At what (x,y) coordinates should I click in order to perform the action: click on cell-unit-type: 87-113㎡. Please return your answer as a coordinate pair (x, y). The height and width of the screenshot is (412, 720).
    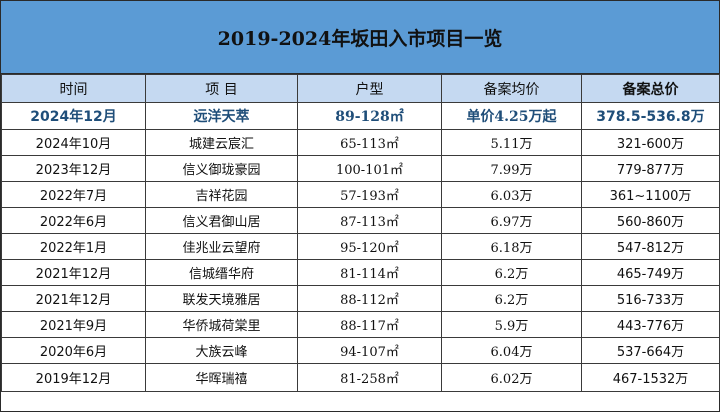
    Looking at the image, I should click on (369, 220).